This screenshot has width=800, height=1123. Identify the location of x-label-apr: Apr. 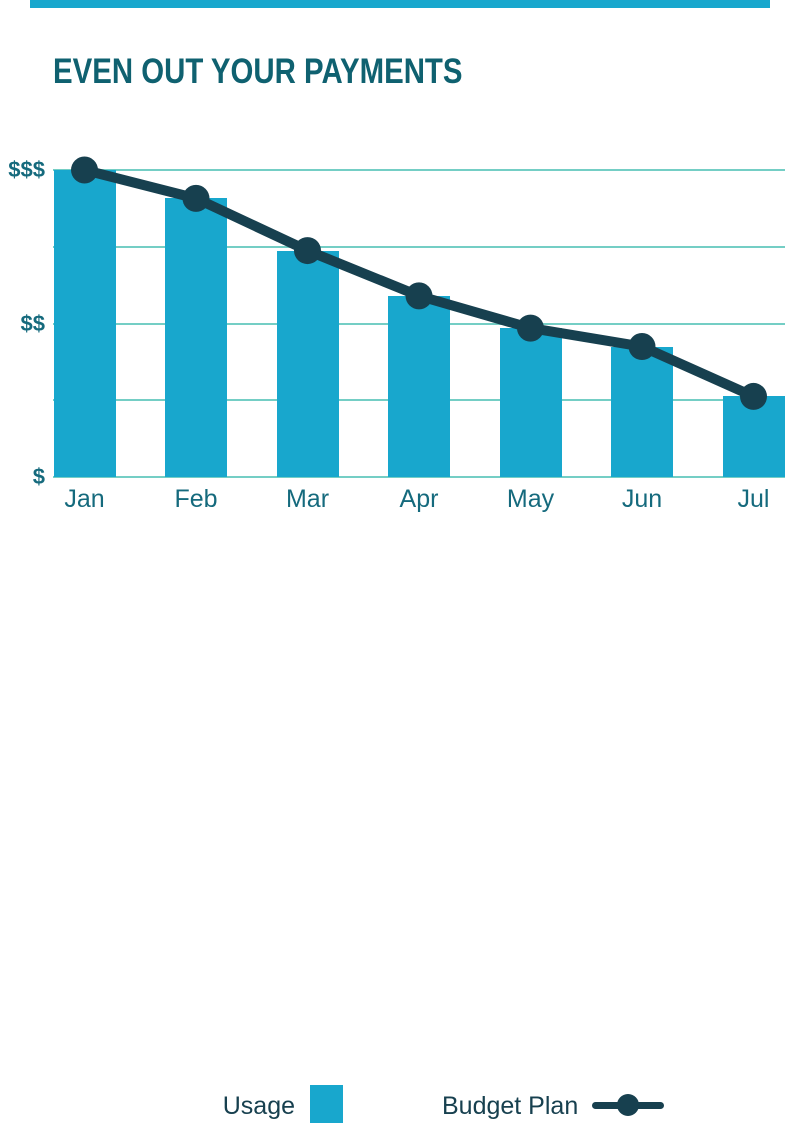
(419, 499).